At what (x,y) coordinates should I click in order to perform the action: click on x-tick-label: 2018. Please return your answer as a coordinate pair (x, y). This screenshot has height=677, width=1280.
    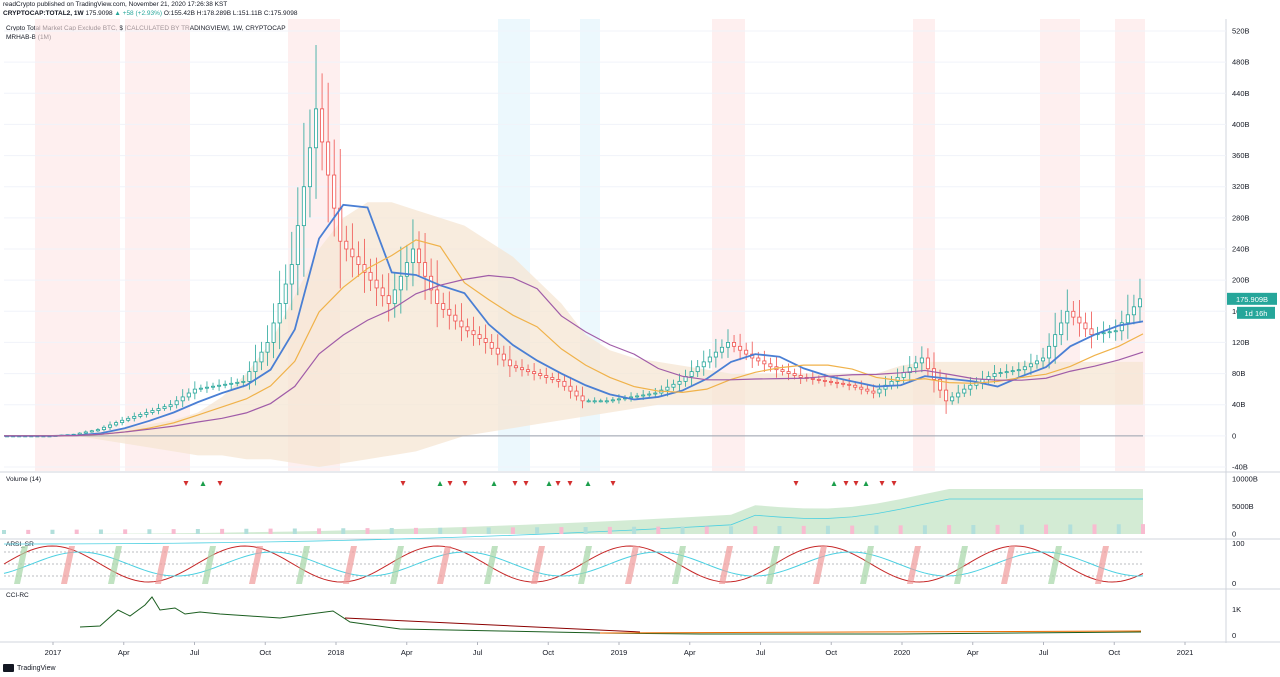
    Looking at the image, I should click on (336, 652).